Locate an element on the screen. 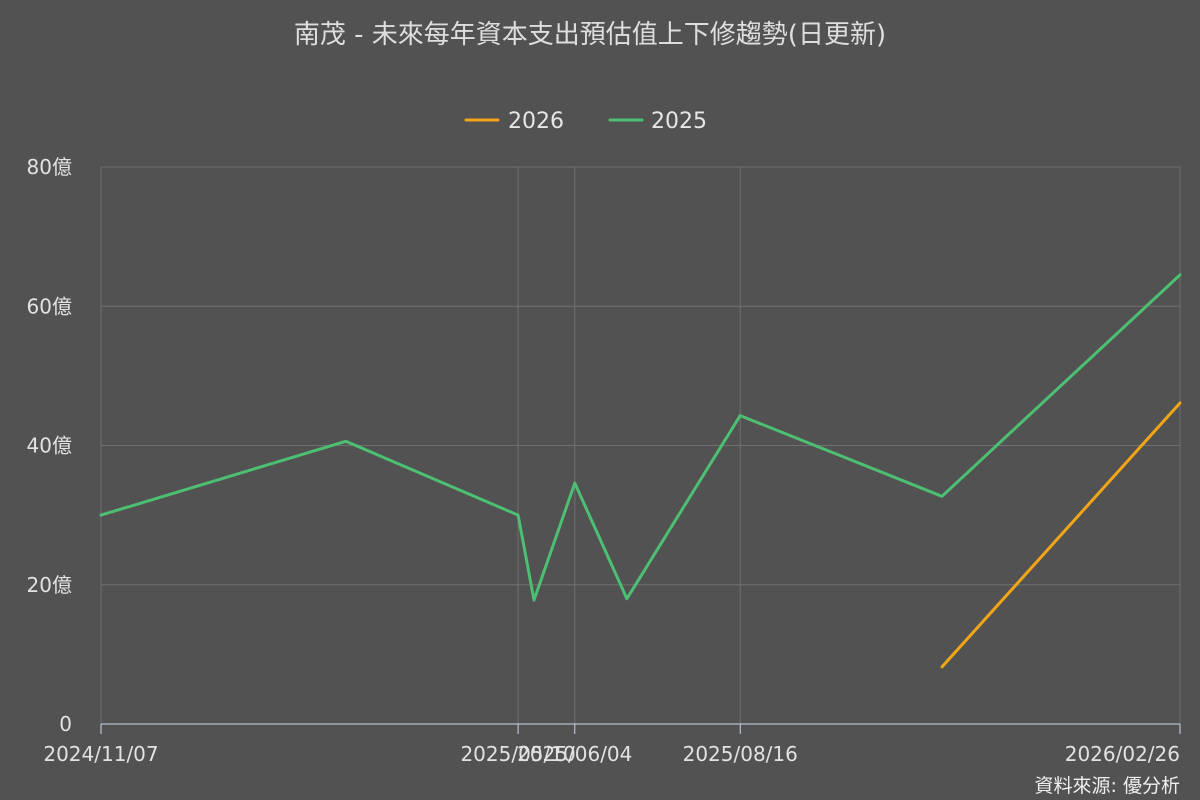 The height and width of the screenshot is (800, 1200). chart-title: 南茂 - 未來每年資本支出預估值上下修趨勢(日更新) is located at coordinates (590, 35).